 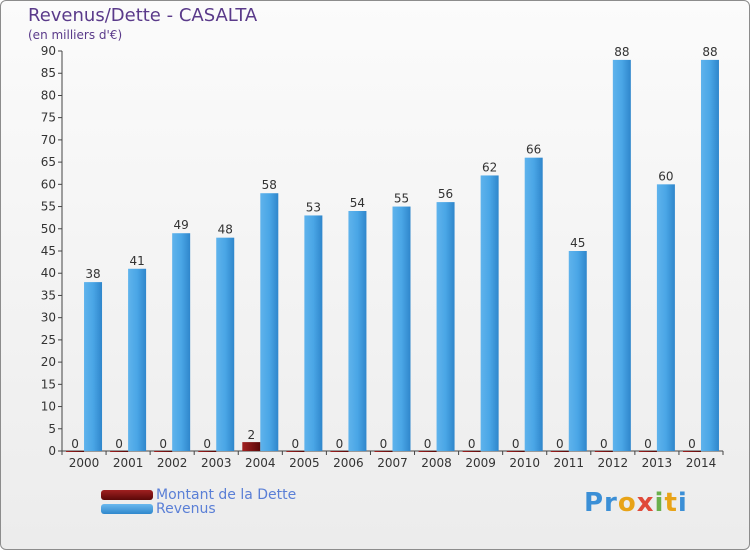 What do you see at coordinates (127, 509) in the screenshot?
I see `legend-swatch-revenus` at bounding box center [127, 509].